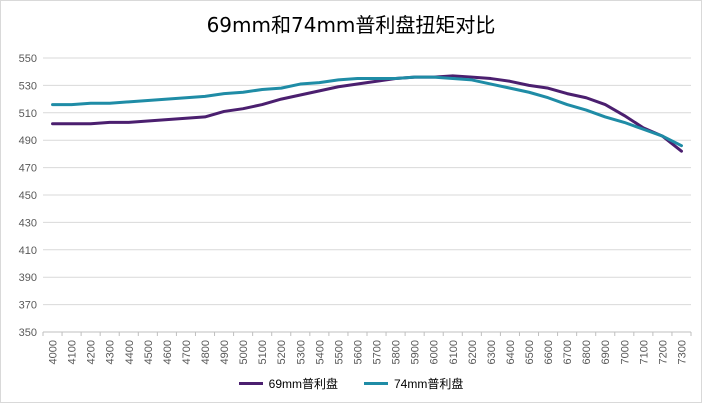 This screenshot has height=403, width=702. I want to click on x-tick-label: 7200, so click(663, 352).